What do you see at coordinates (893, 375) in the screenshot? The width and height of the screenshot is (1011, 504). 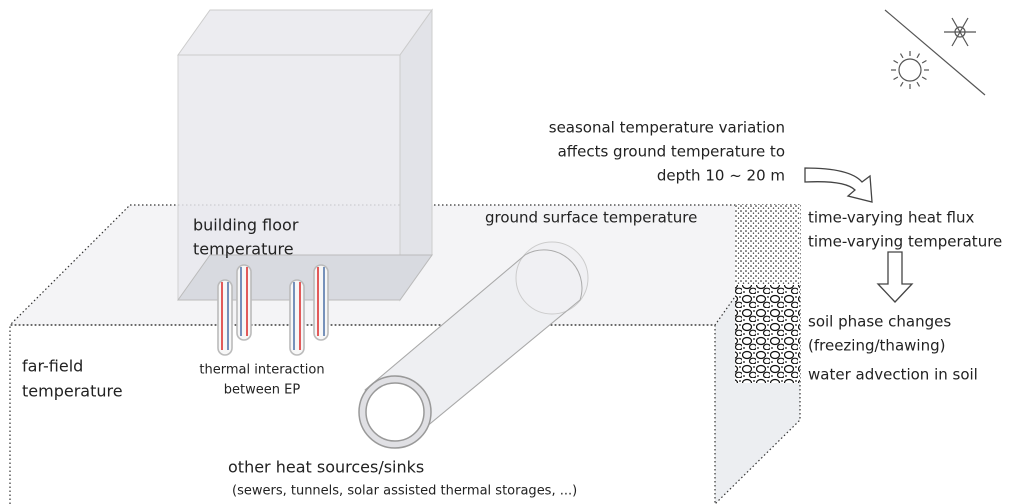 I see `label: water advection in soil` at bounding box center [893, 375].